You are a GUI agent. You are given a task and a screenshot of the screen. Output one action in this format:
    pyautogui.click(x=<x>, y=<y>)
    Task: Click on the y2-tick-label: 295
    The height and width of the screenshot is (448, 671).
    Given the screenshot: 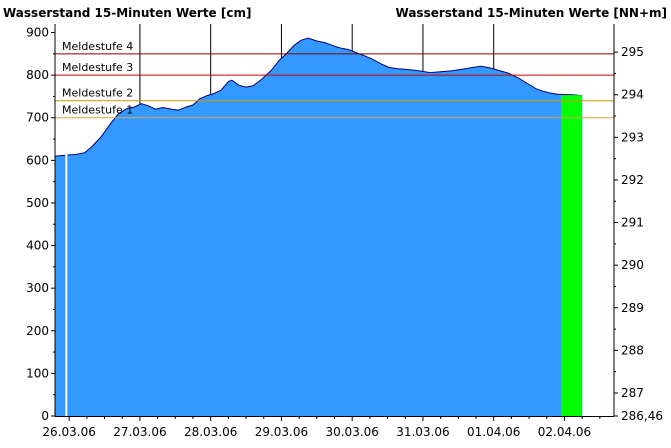 What is the action you would take?
    pyautogui.click(x=632, y=52)
    